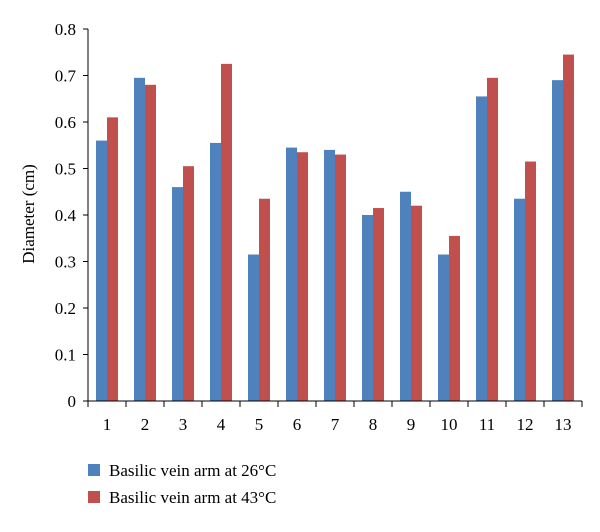 This screenshot has height=532, width=600. What do you see at coordinates (183, 424) in the screenshot?
I see `x-tick-label: 3` at bounding box center [183, 424].